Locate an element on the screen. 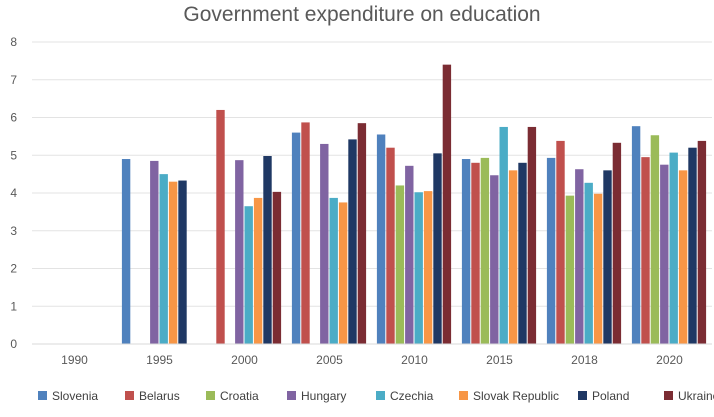 The image size is (714, 417). bar-slovenia-2018 is located at coordinates (551, 250).